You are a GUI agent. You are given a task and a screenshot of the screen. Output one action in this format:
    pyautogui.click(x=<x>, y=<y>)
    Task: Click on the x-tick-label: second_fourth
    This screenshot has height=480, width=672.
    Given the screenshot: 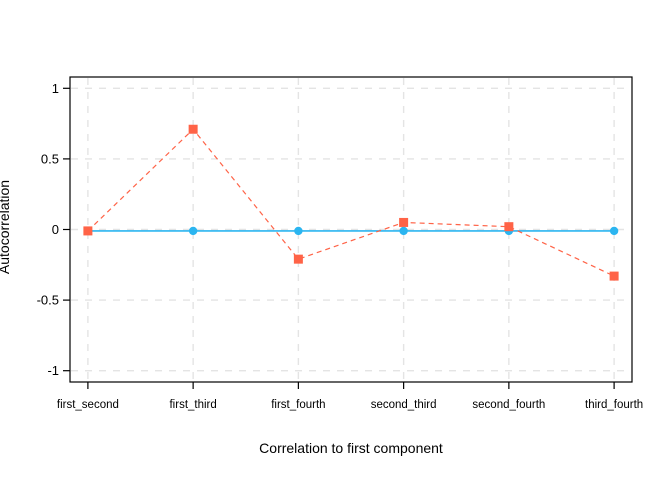 What is the action you would take?
    pyautogui.click(x=508, y=405)
    